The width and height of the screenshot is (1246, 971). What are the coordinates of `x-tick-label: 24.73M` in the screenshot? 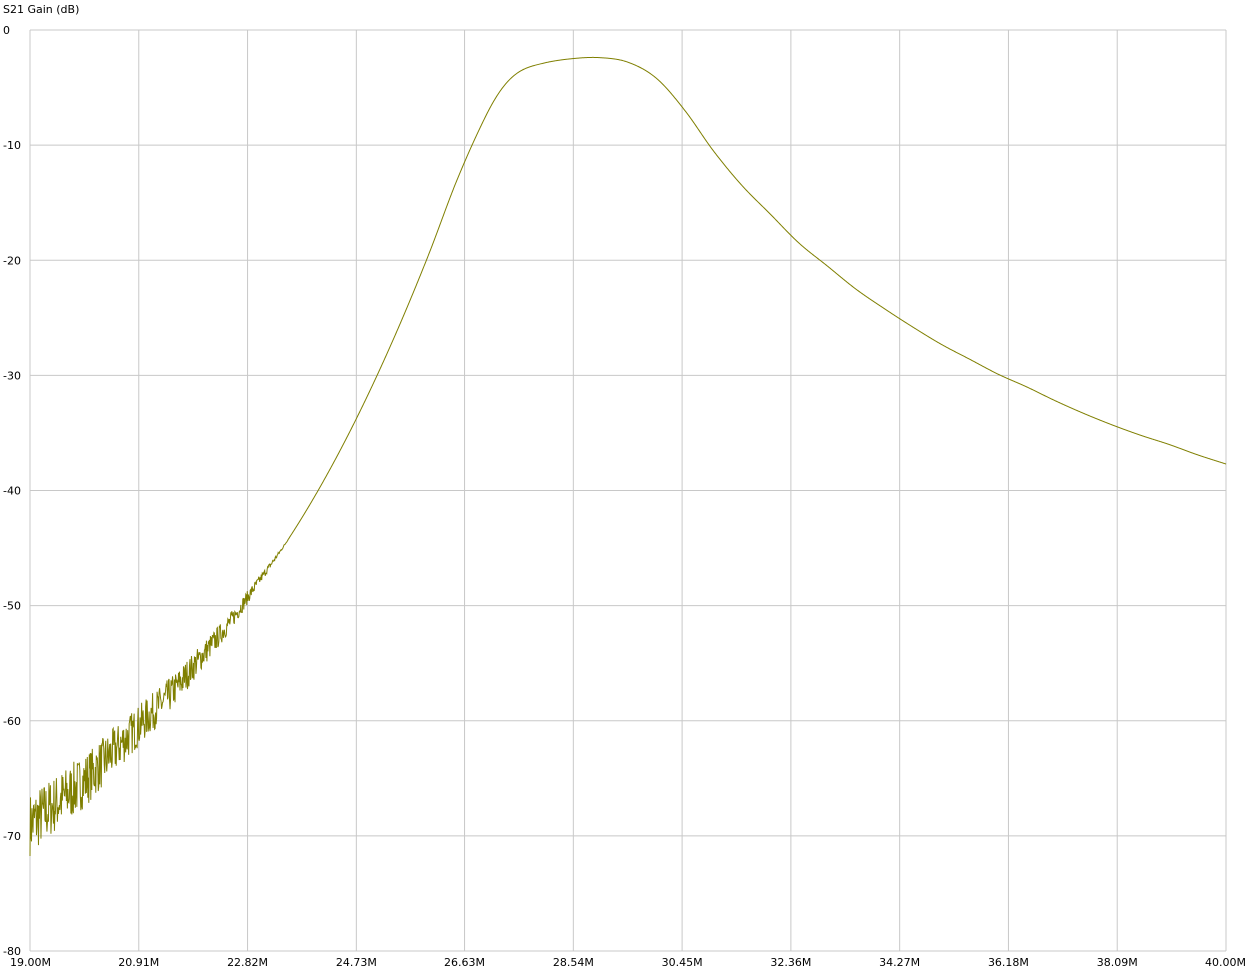 It's located at (356, 962).